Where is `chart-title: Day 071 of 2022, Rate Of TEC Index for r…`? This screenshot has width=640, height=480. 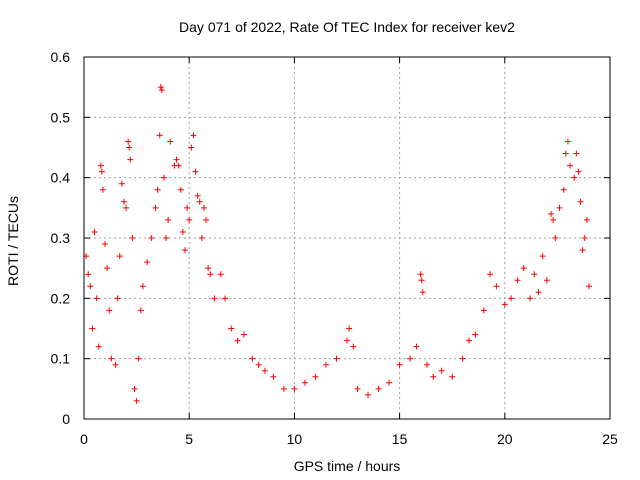 chart-title: Day 071 of 2022, Rate Of TEC Index for r… is located at coordinates (347, 27).